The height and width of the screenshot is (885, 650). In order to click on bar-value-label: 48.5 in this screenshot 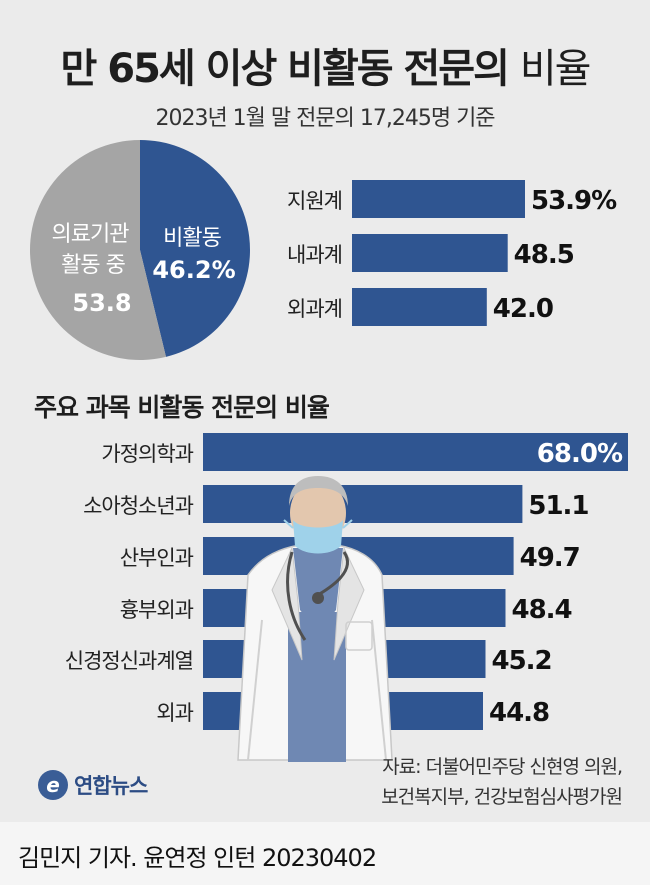, I will do `click(544, 255)`.